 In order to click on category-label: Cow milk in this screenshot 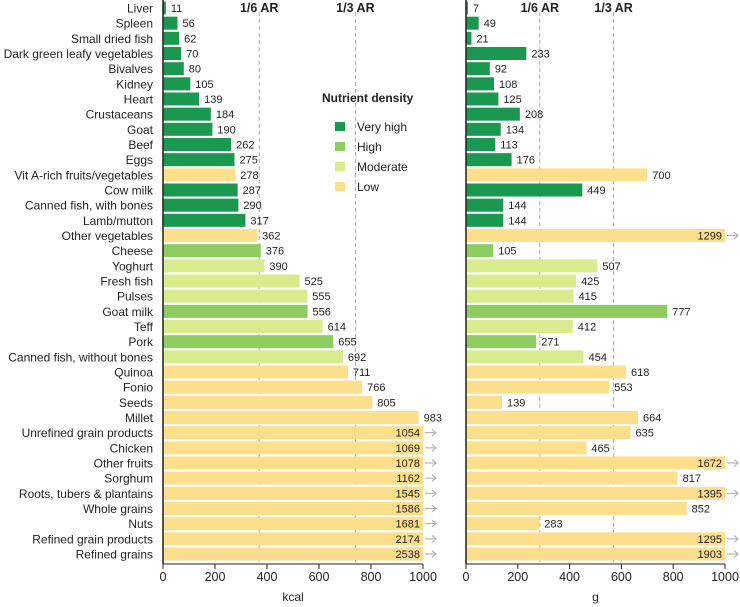, I will do `click(129, 191)`.